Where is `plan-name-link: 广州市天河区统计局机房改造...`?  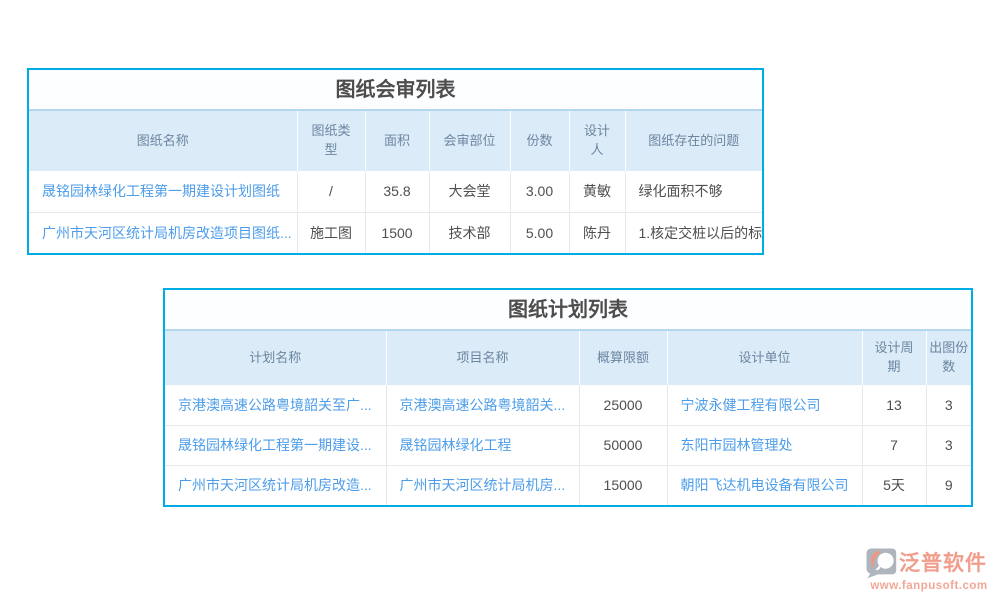
plan-name-link: 广州市天河区统计局机房改造... is located at coordinates (275, 484).